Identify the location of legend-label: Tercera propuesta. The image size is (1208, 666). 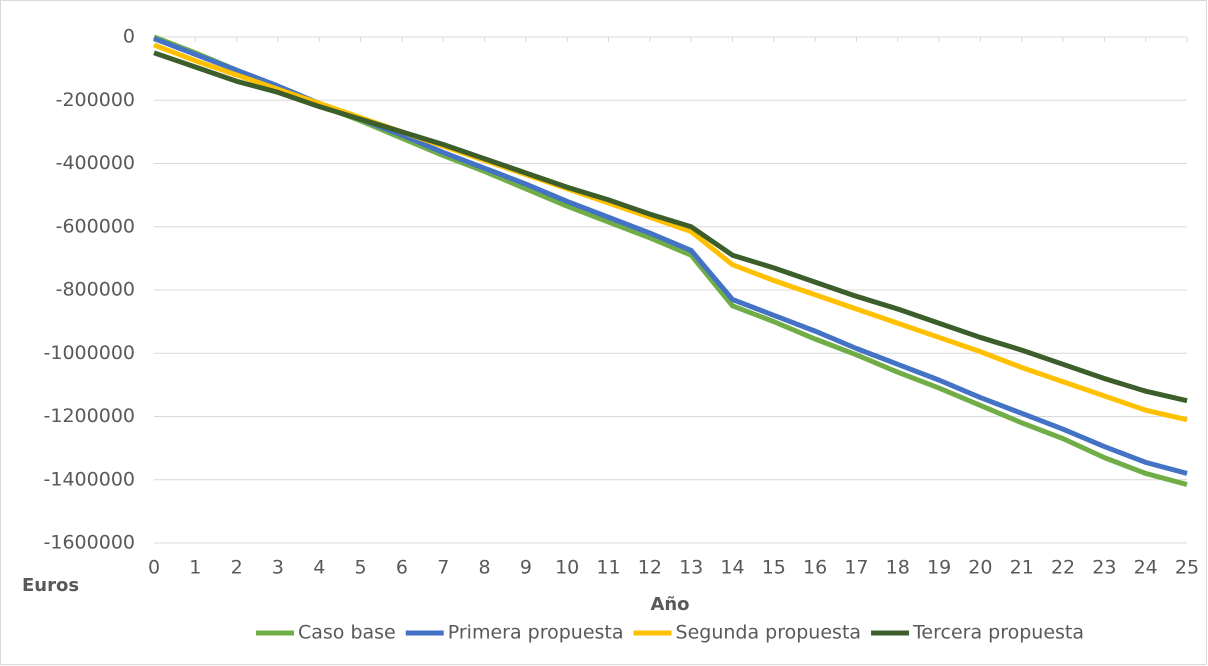
(998, 633).